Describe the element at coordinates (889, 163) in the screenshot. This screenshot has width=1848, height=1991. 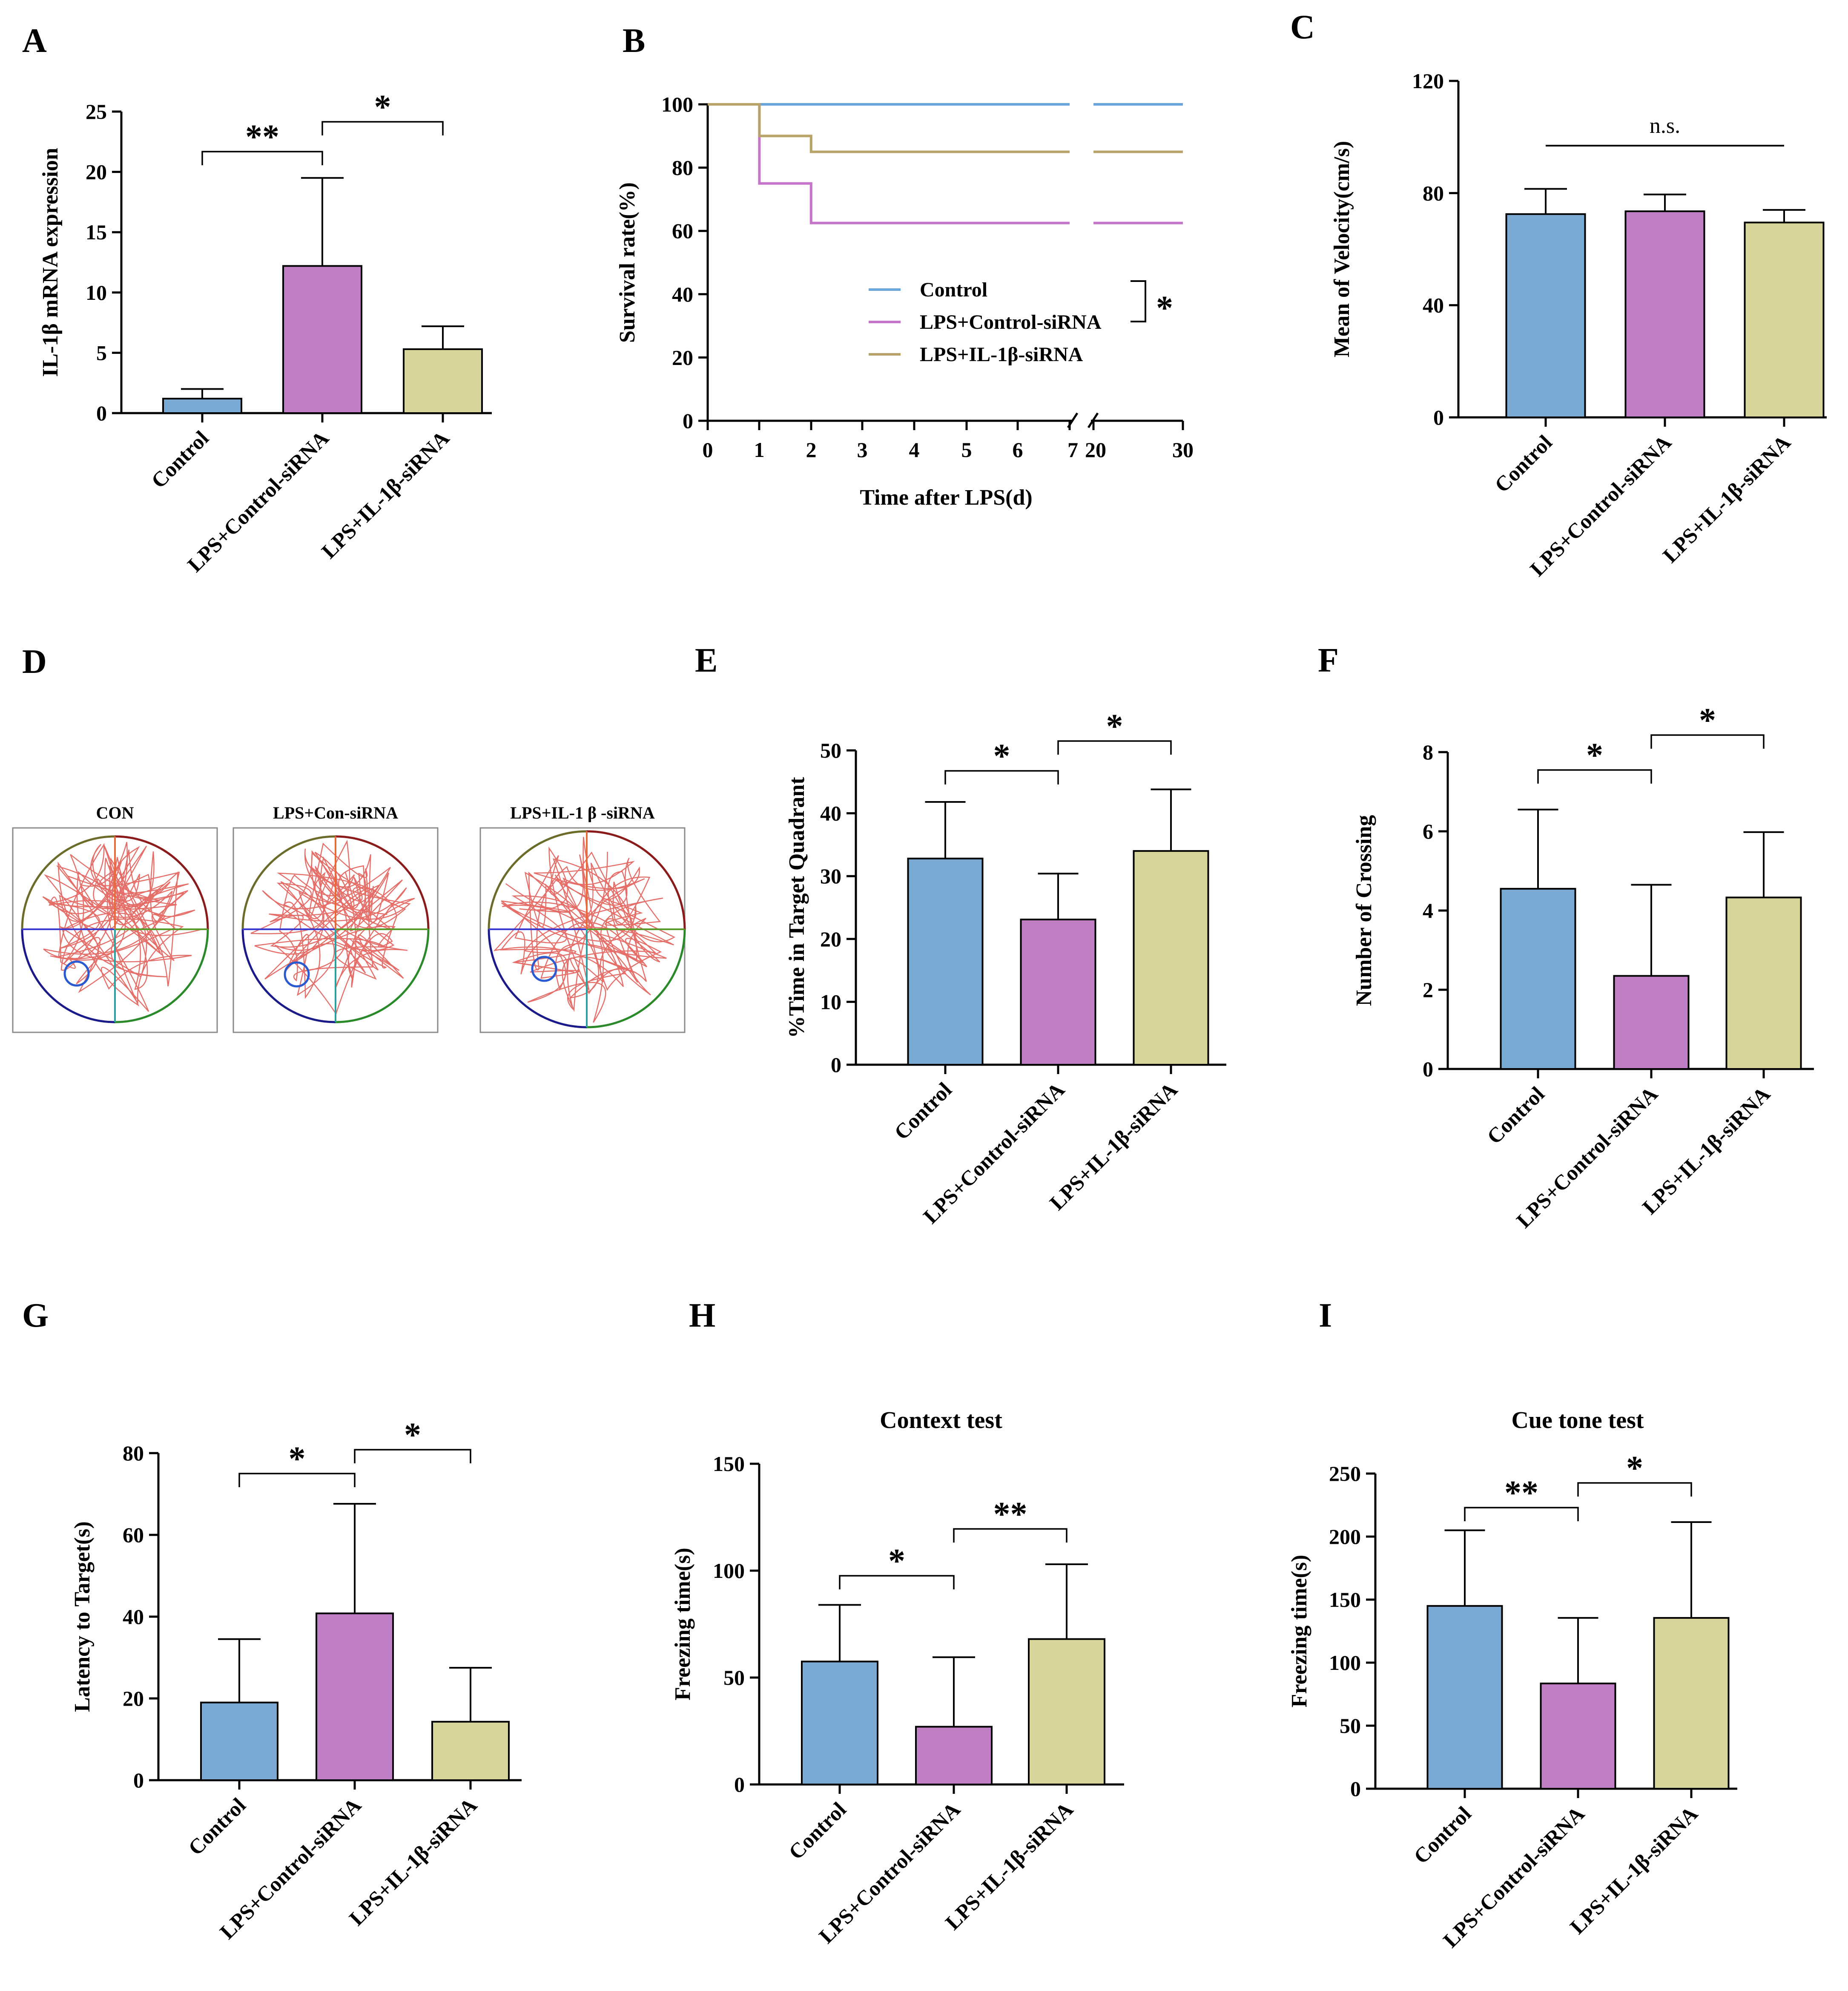
I see `survival-line-lps-control-sirna` at that location.